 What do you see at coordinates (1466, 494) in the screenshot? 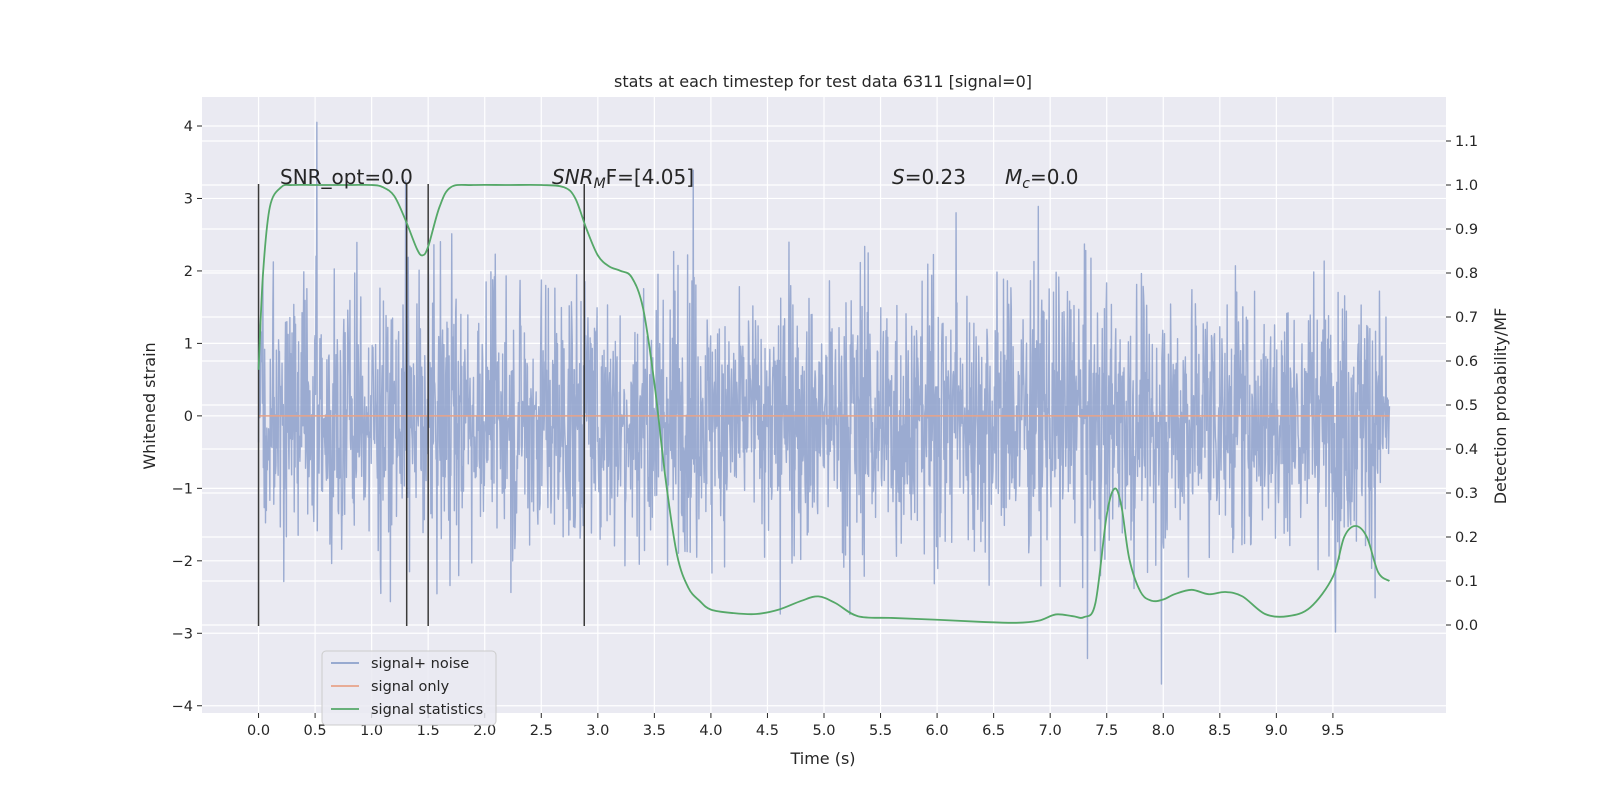
I see `y-right-tick-label: 0.3` at bounding box center [1466, 494].